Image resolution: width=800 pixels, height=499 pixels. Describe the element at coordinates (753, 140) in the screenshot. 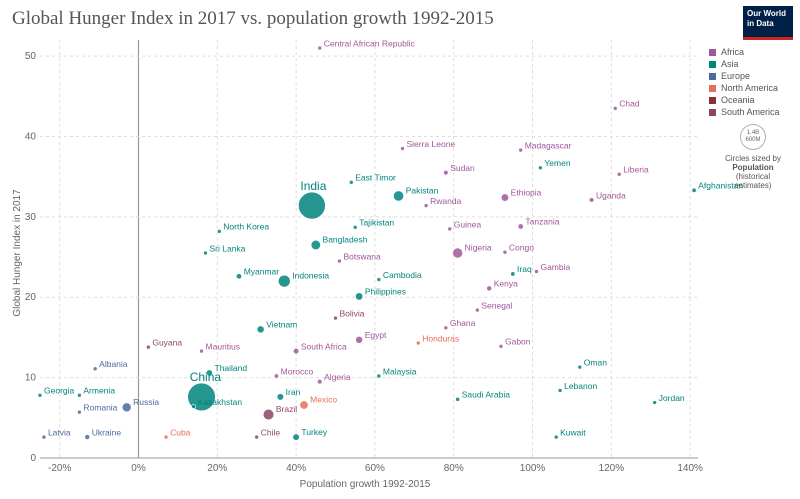

I see `size-legend-min: 600M` at that location.